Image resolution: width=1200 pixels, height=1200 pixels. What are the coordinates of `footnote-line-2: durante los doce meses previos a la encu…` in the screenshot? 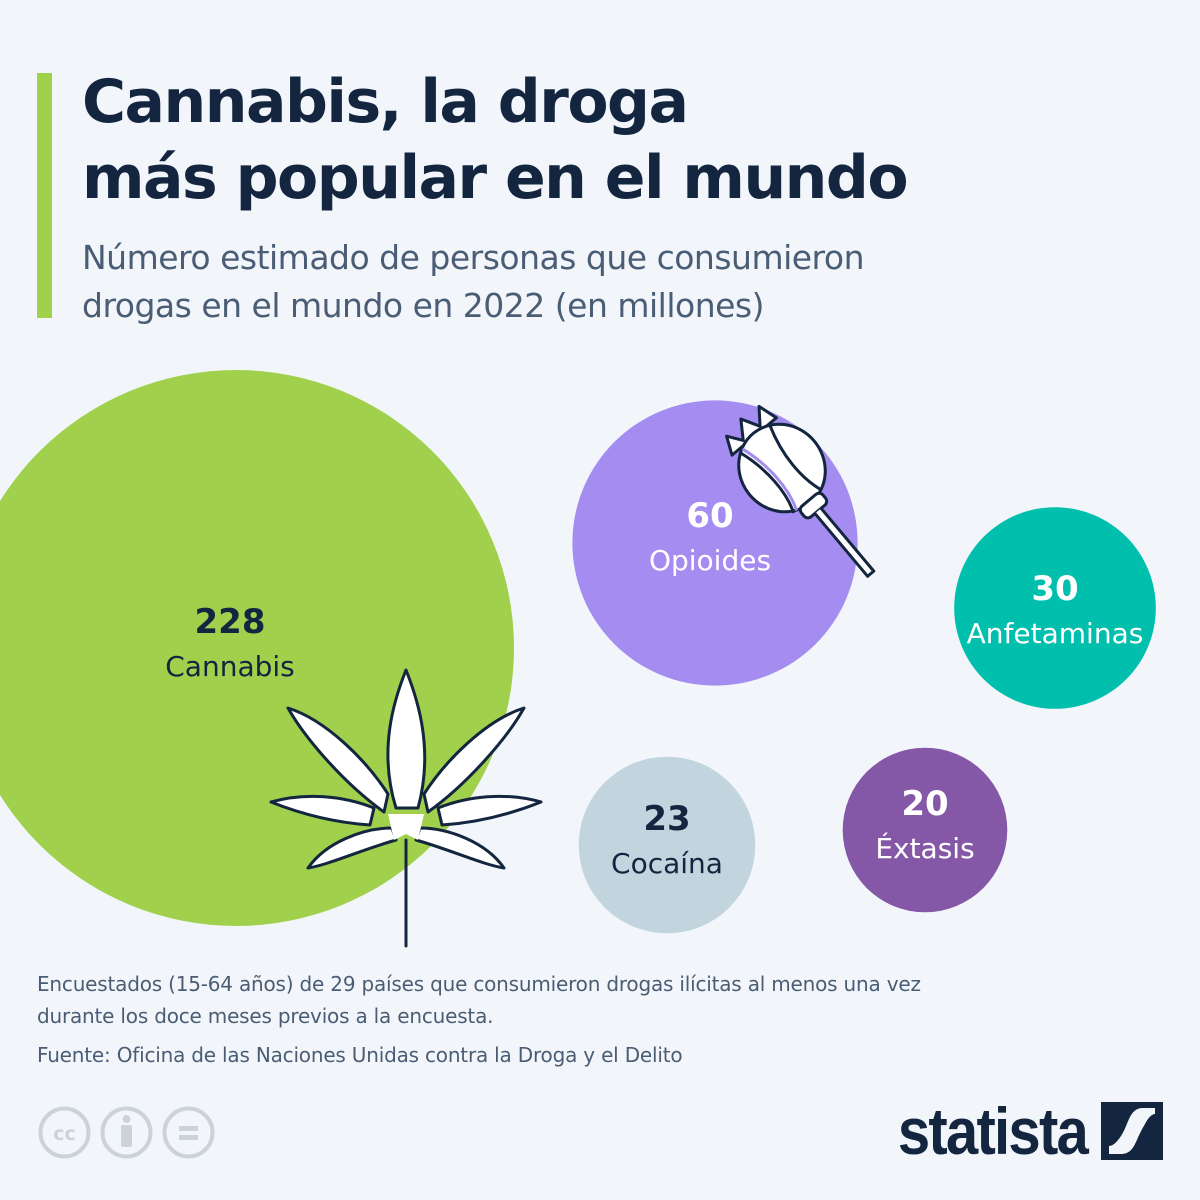 It's located at (265, 1016).